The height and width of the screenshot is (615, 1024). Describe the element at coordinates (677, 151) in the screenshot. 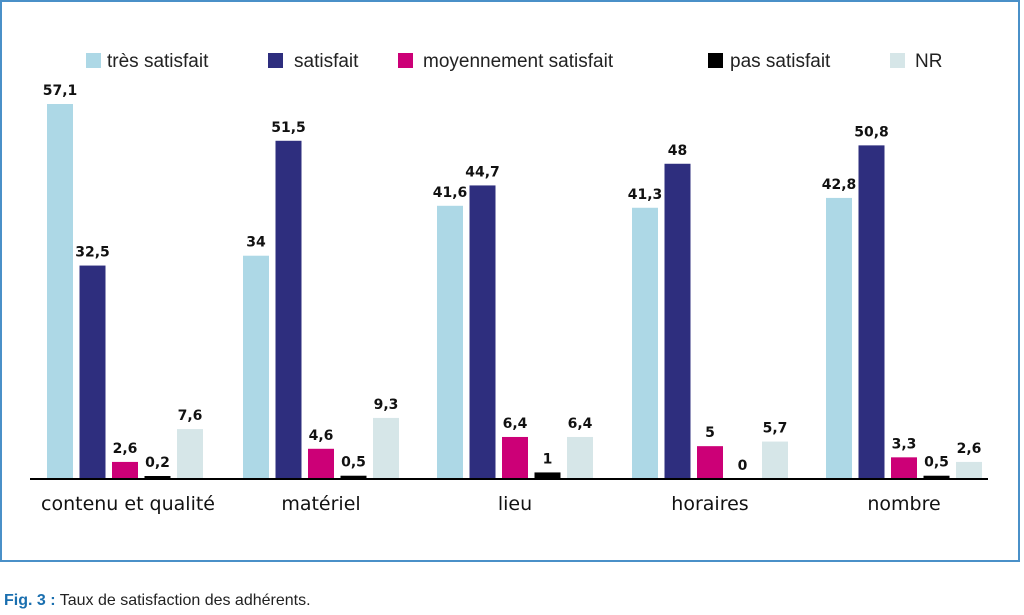

I see `data-label: 48` at that location.